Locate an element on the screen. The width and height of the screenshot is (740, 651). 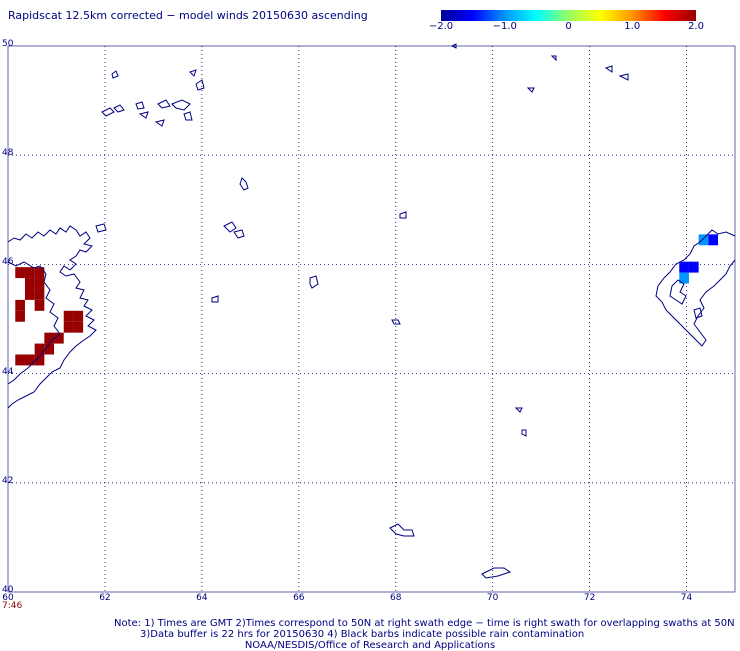
colorbar is located at coordinates (568, 15).